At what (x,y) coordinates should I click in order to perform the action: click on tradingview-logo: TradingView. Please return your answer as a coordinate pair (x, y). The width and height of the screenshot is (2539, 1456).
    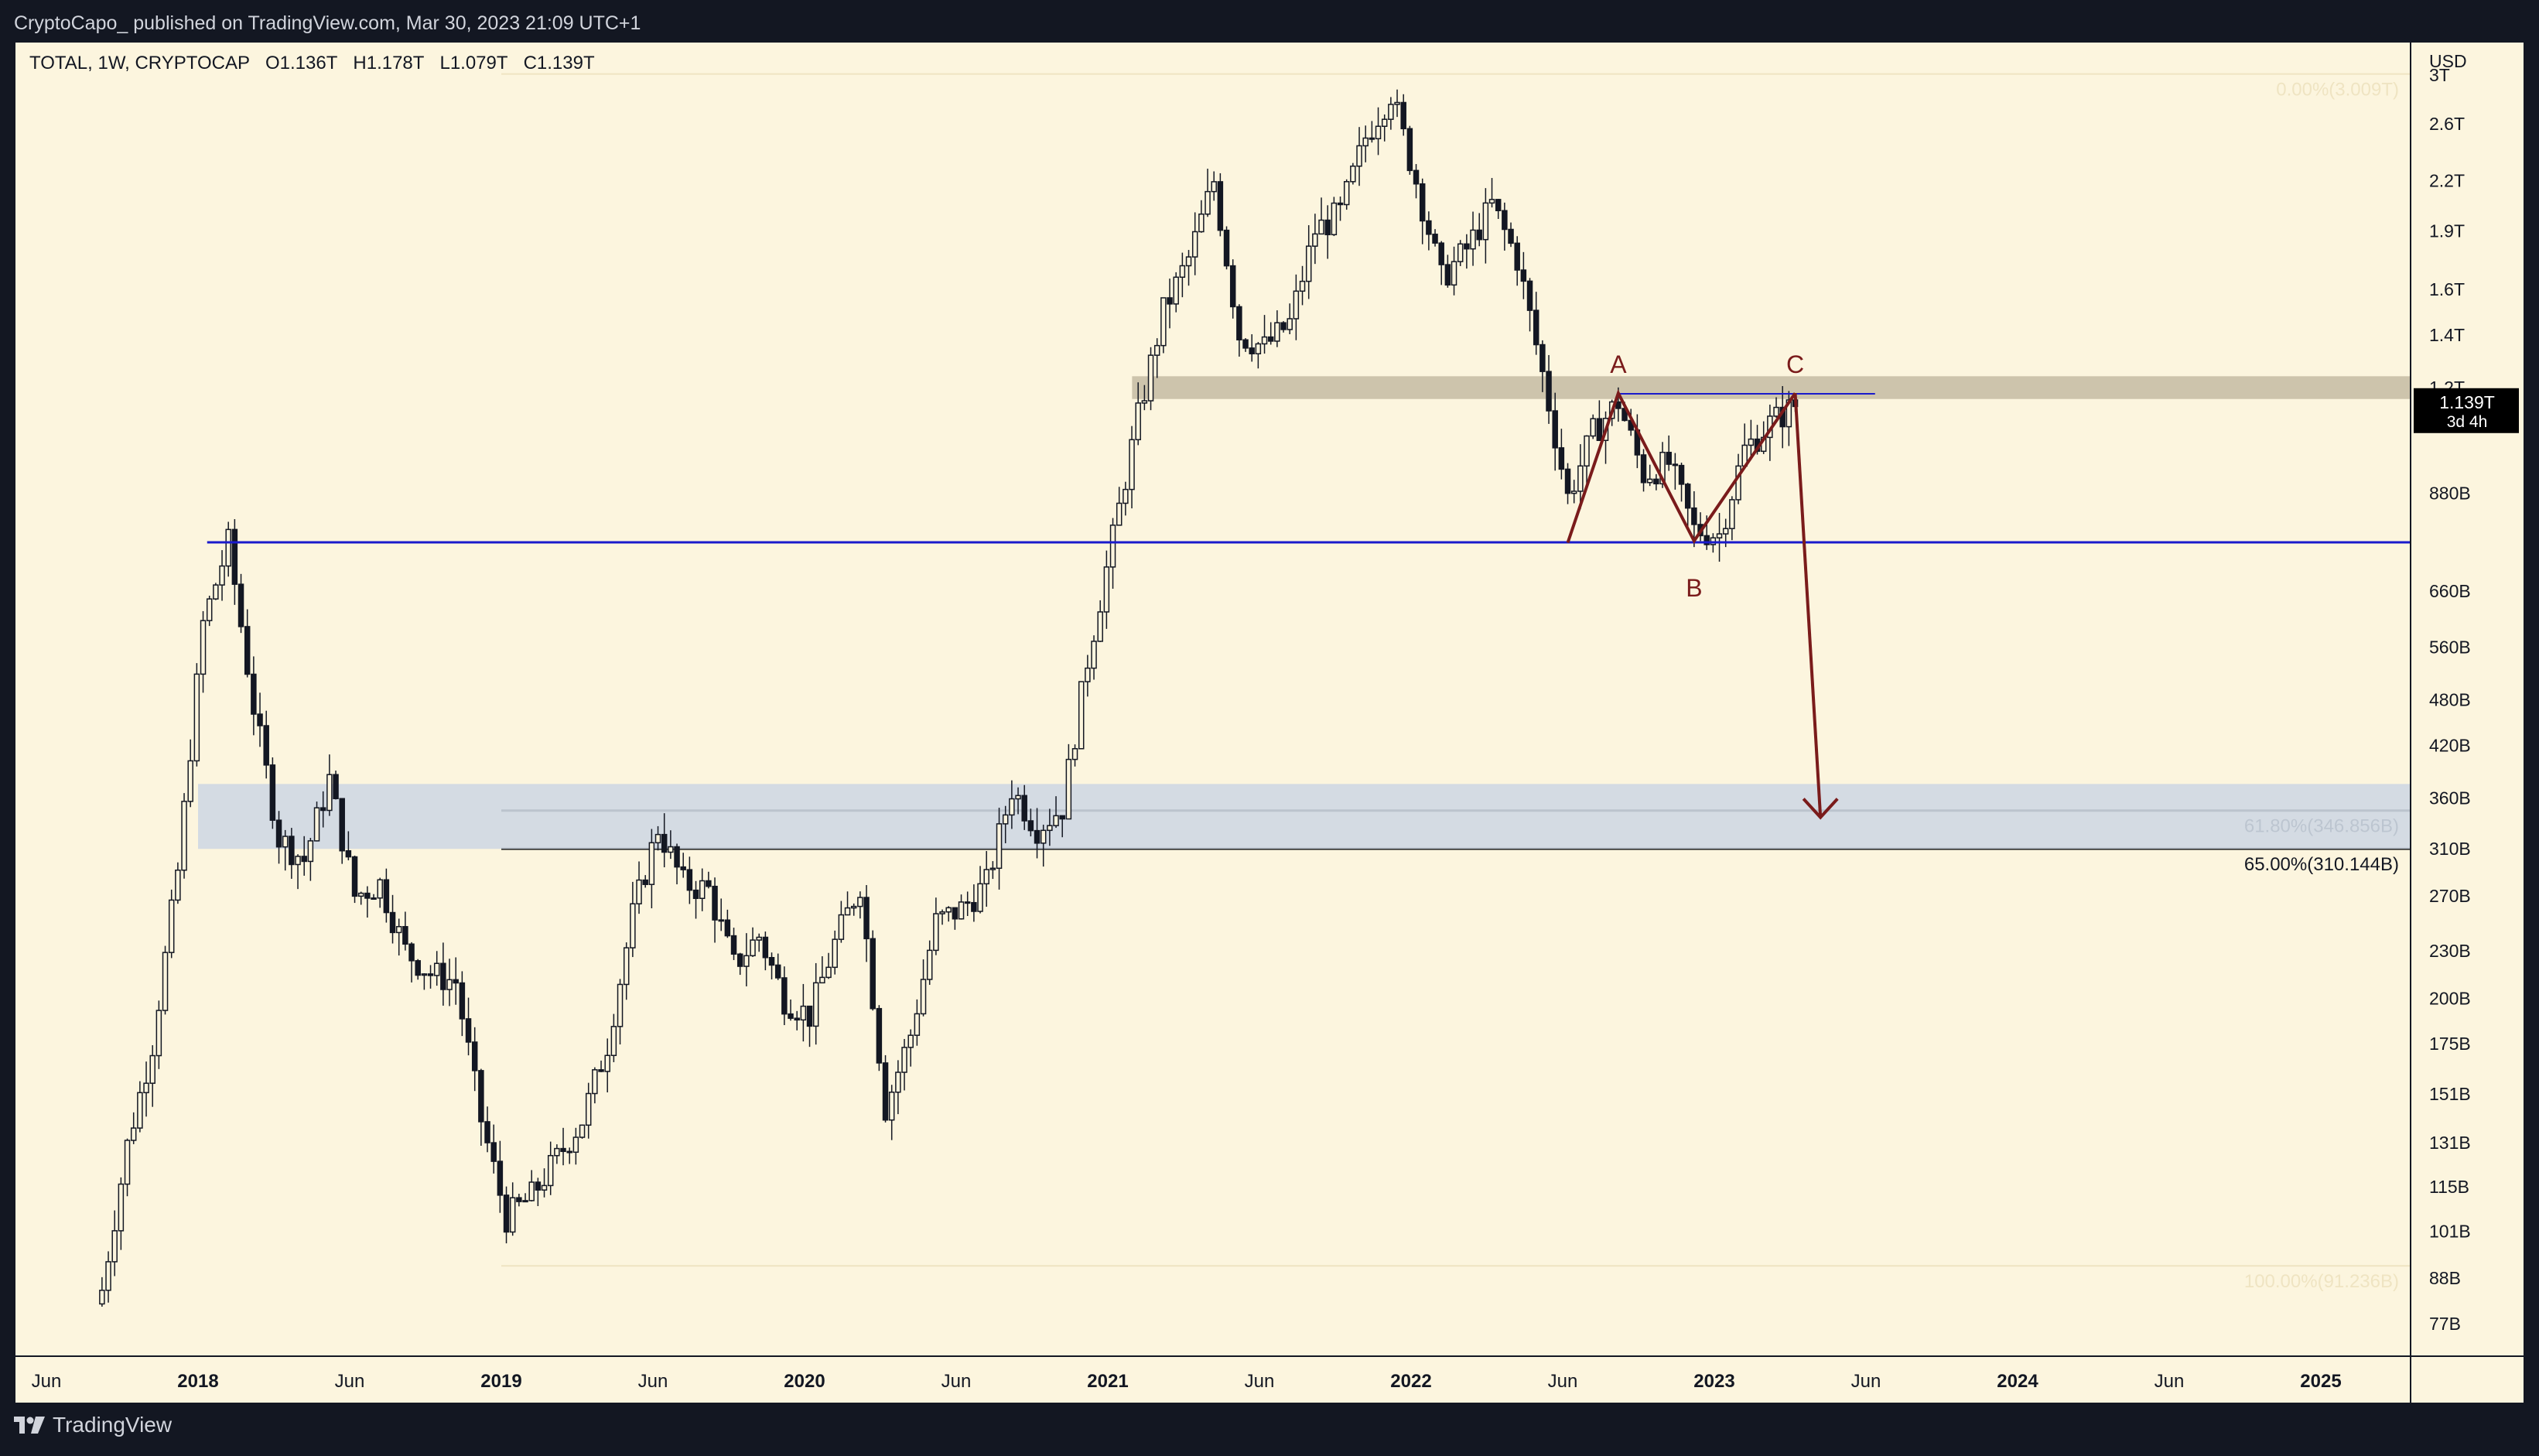
    Looking at the image, I should click on (93, 1425).